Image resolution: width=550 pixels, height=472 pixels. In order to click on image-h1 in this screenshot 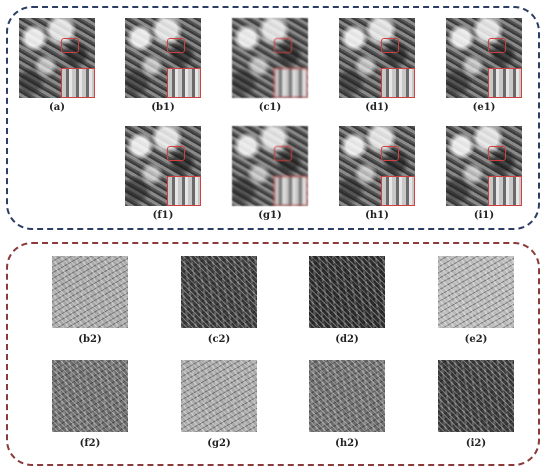, I will do `click(377, 166)`.